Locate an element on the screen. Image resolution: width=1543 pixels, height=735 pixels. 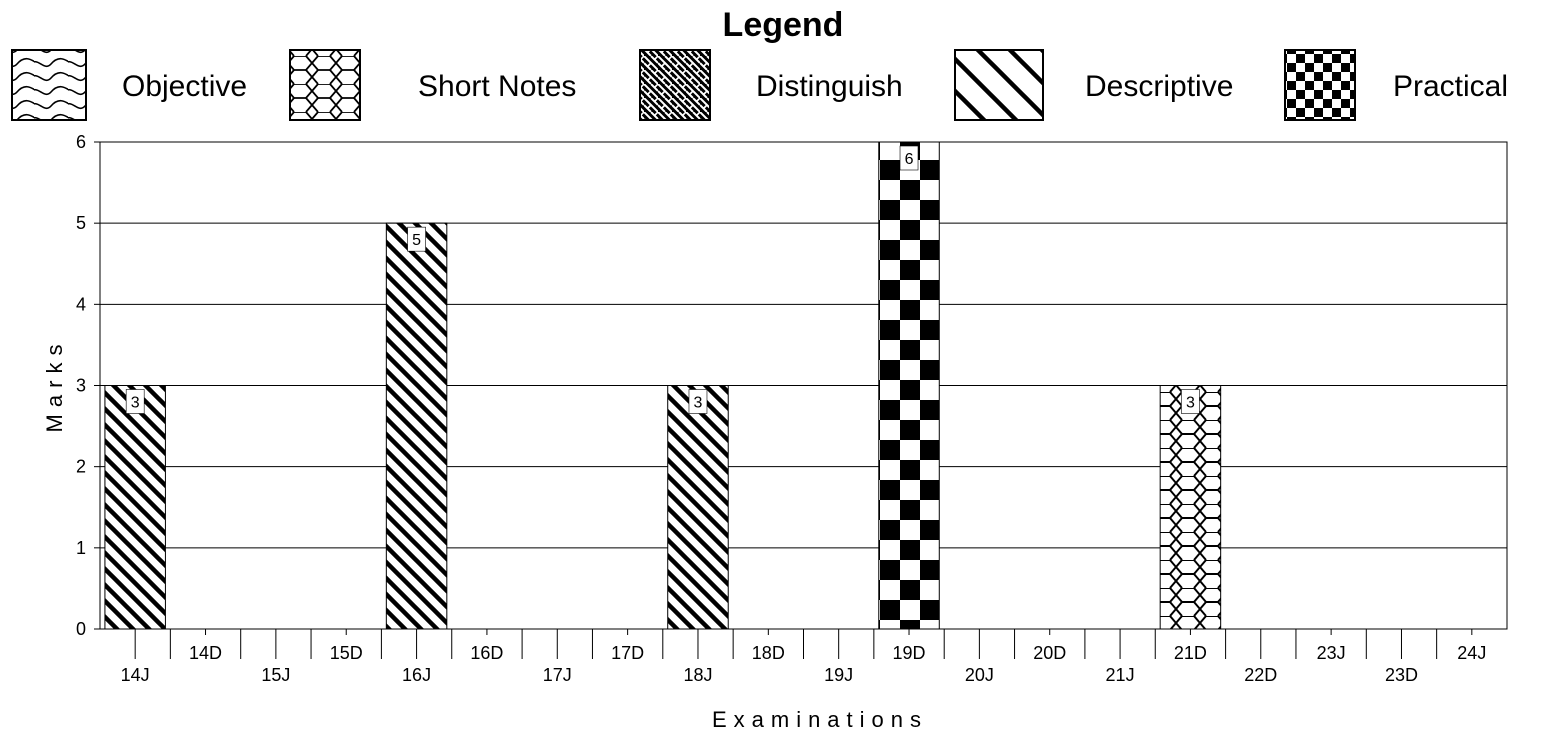
x-tick-label: 23J is located at coordinates (1331, 653).